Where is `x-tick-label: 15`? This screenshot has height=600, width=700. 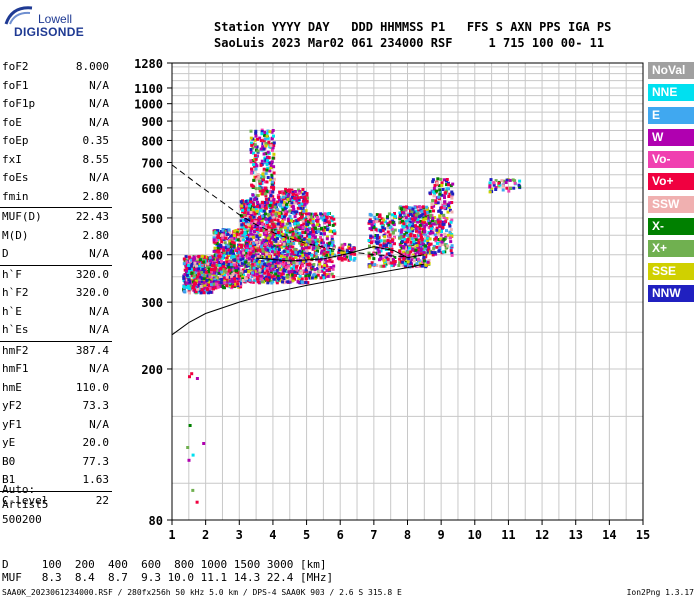 x-tick-label: 15 is located at coordinates (643, 535).